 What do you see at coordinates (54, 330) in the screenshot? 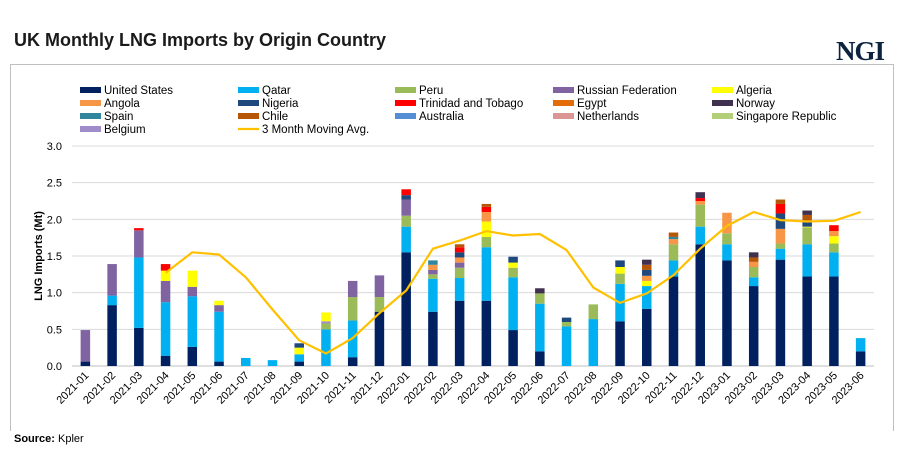
I see `y-tick-label: 0.5` at bounding box center [54, 330].